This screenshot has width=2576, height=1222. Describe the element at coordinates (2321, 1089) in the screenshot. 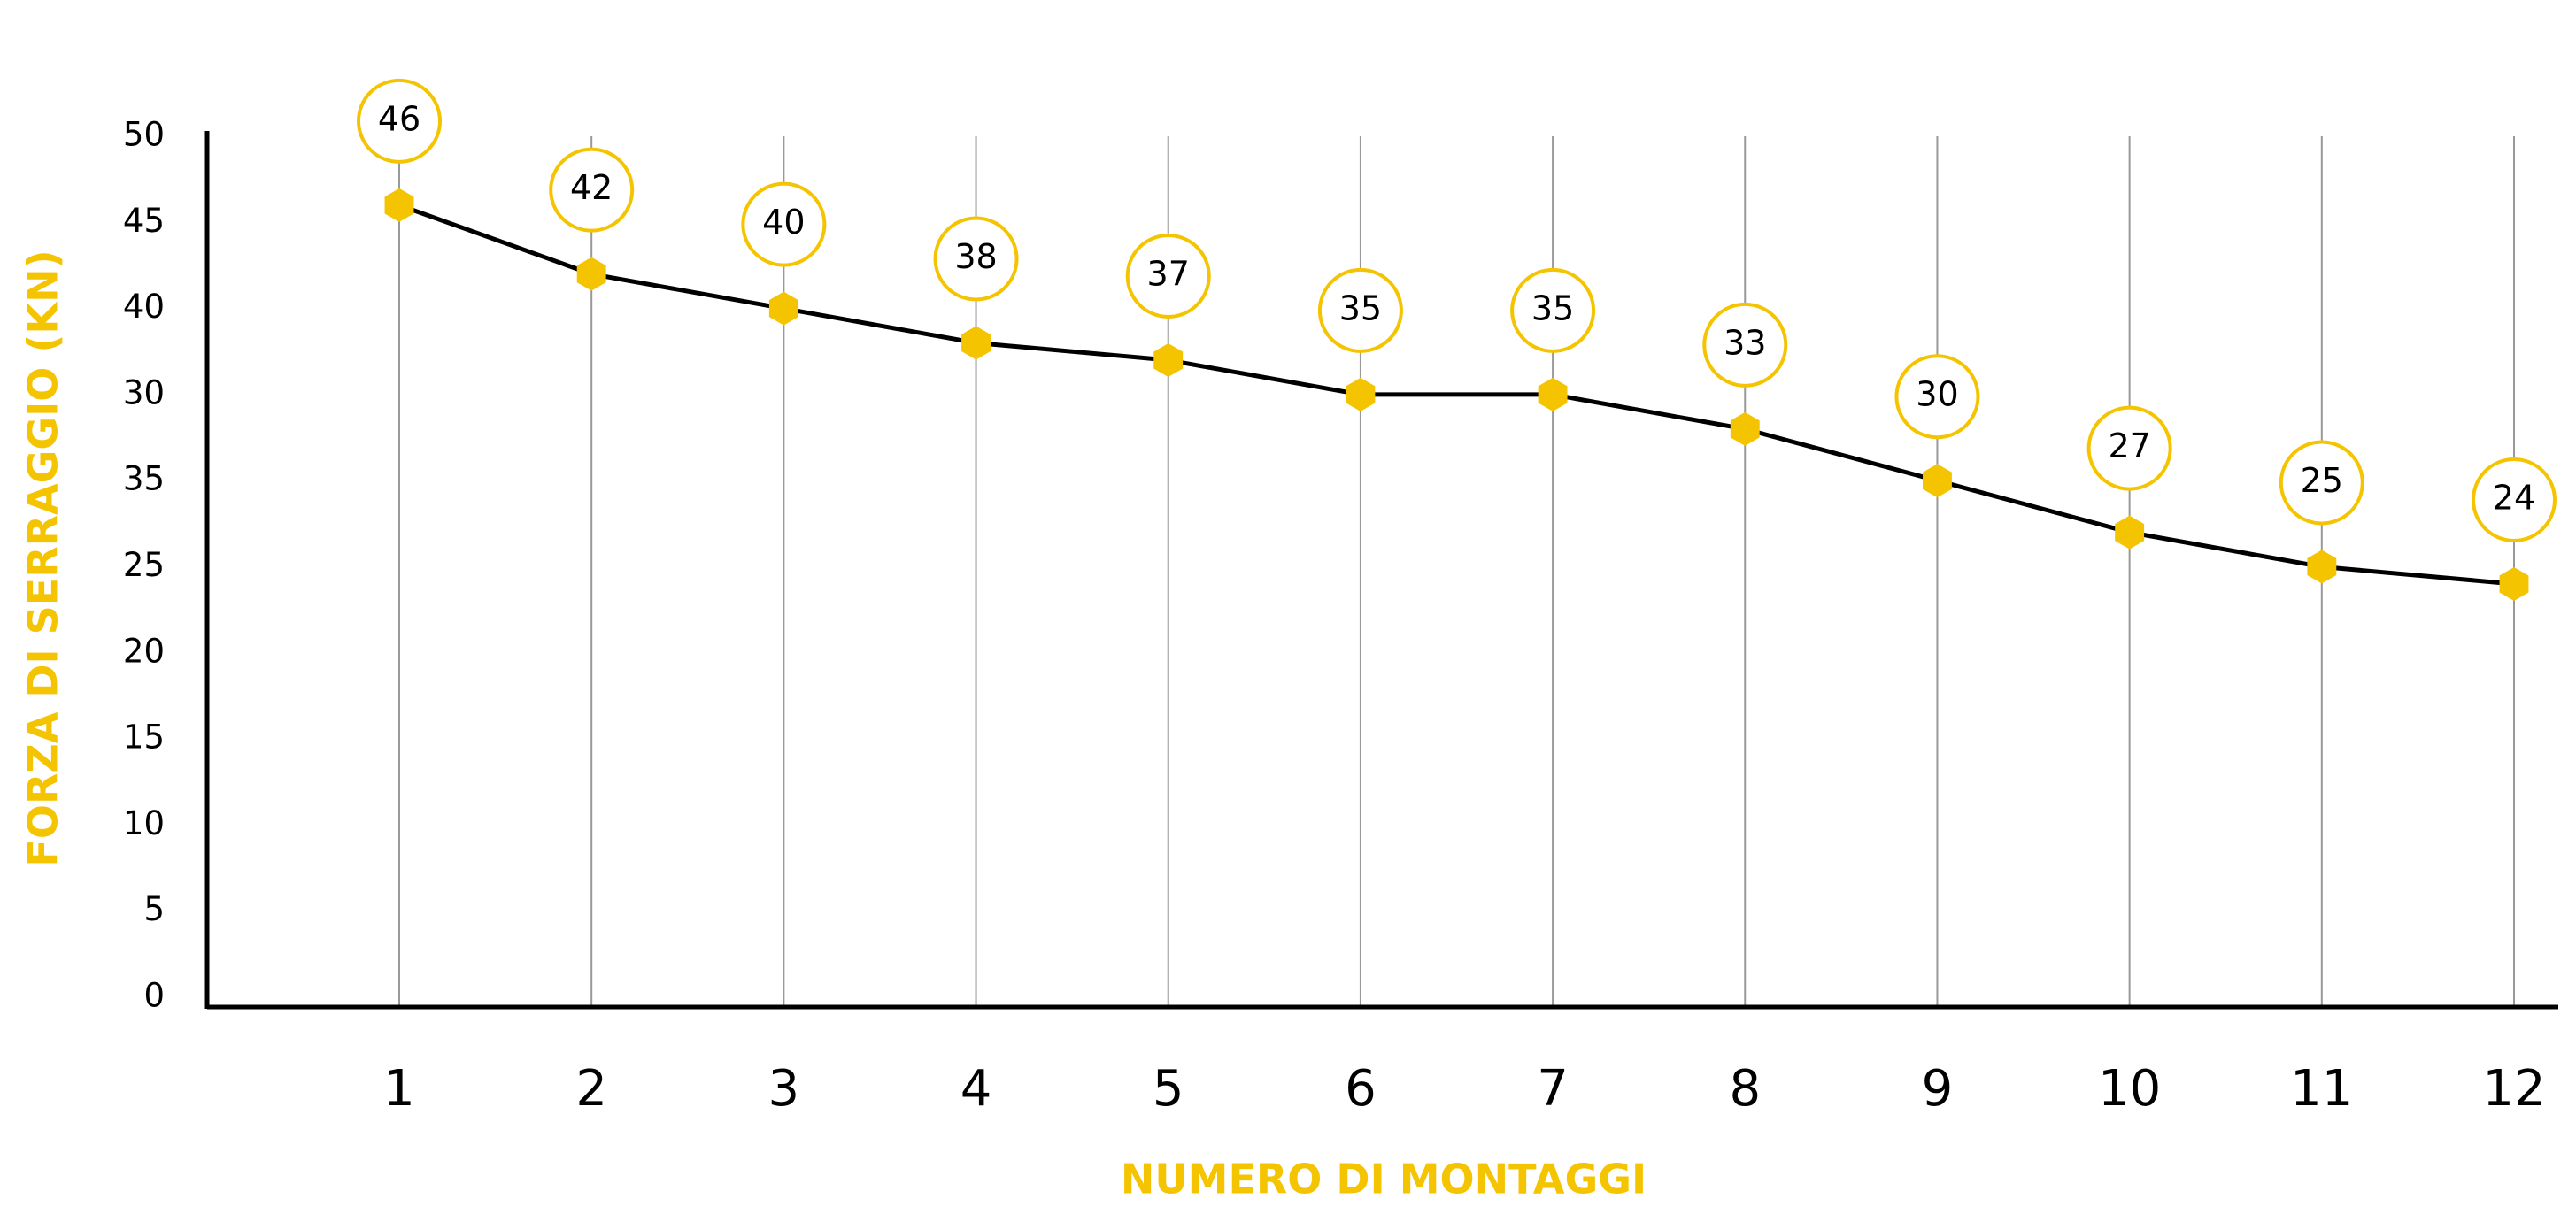

I see `x-tick-label: 11` at that location.